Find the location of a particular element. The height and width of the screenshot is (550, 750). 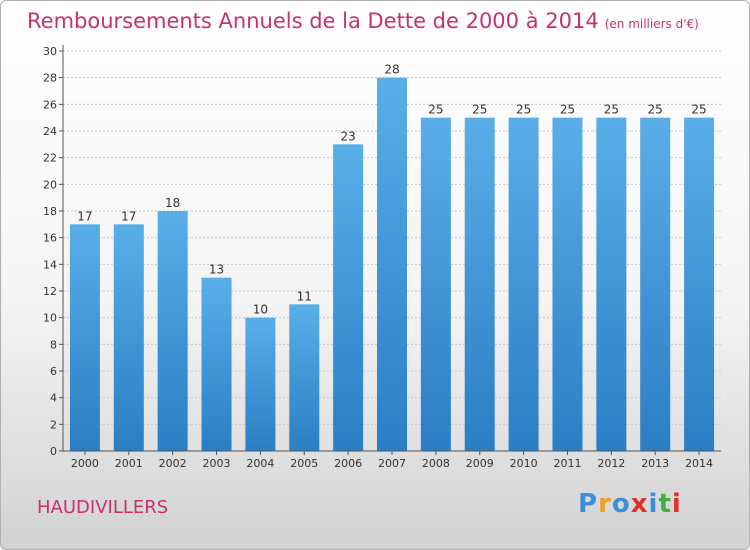

x-tick-label-2001: 2001 is located at coordinates (129, 463).